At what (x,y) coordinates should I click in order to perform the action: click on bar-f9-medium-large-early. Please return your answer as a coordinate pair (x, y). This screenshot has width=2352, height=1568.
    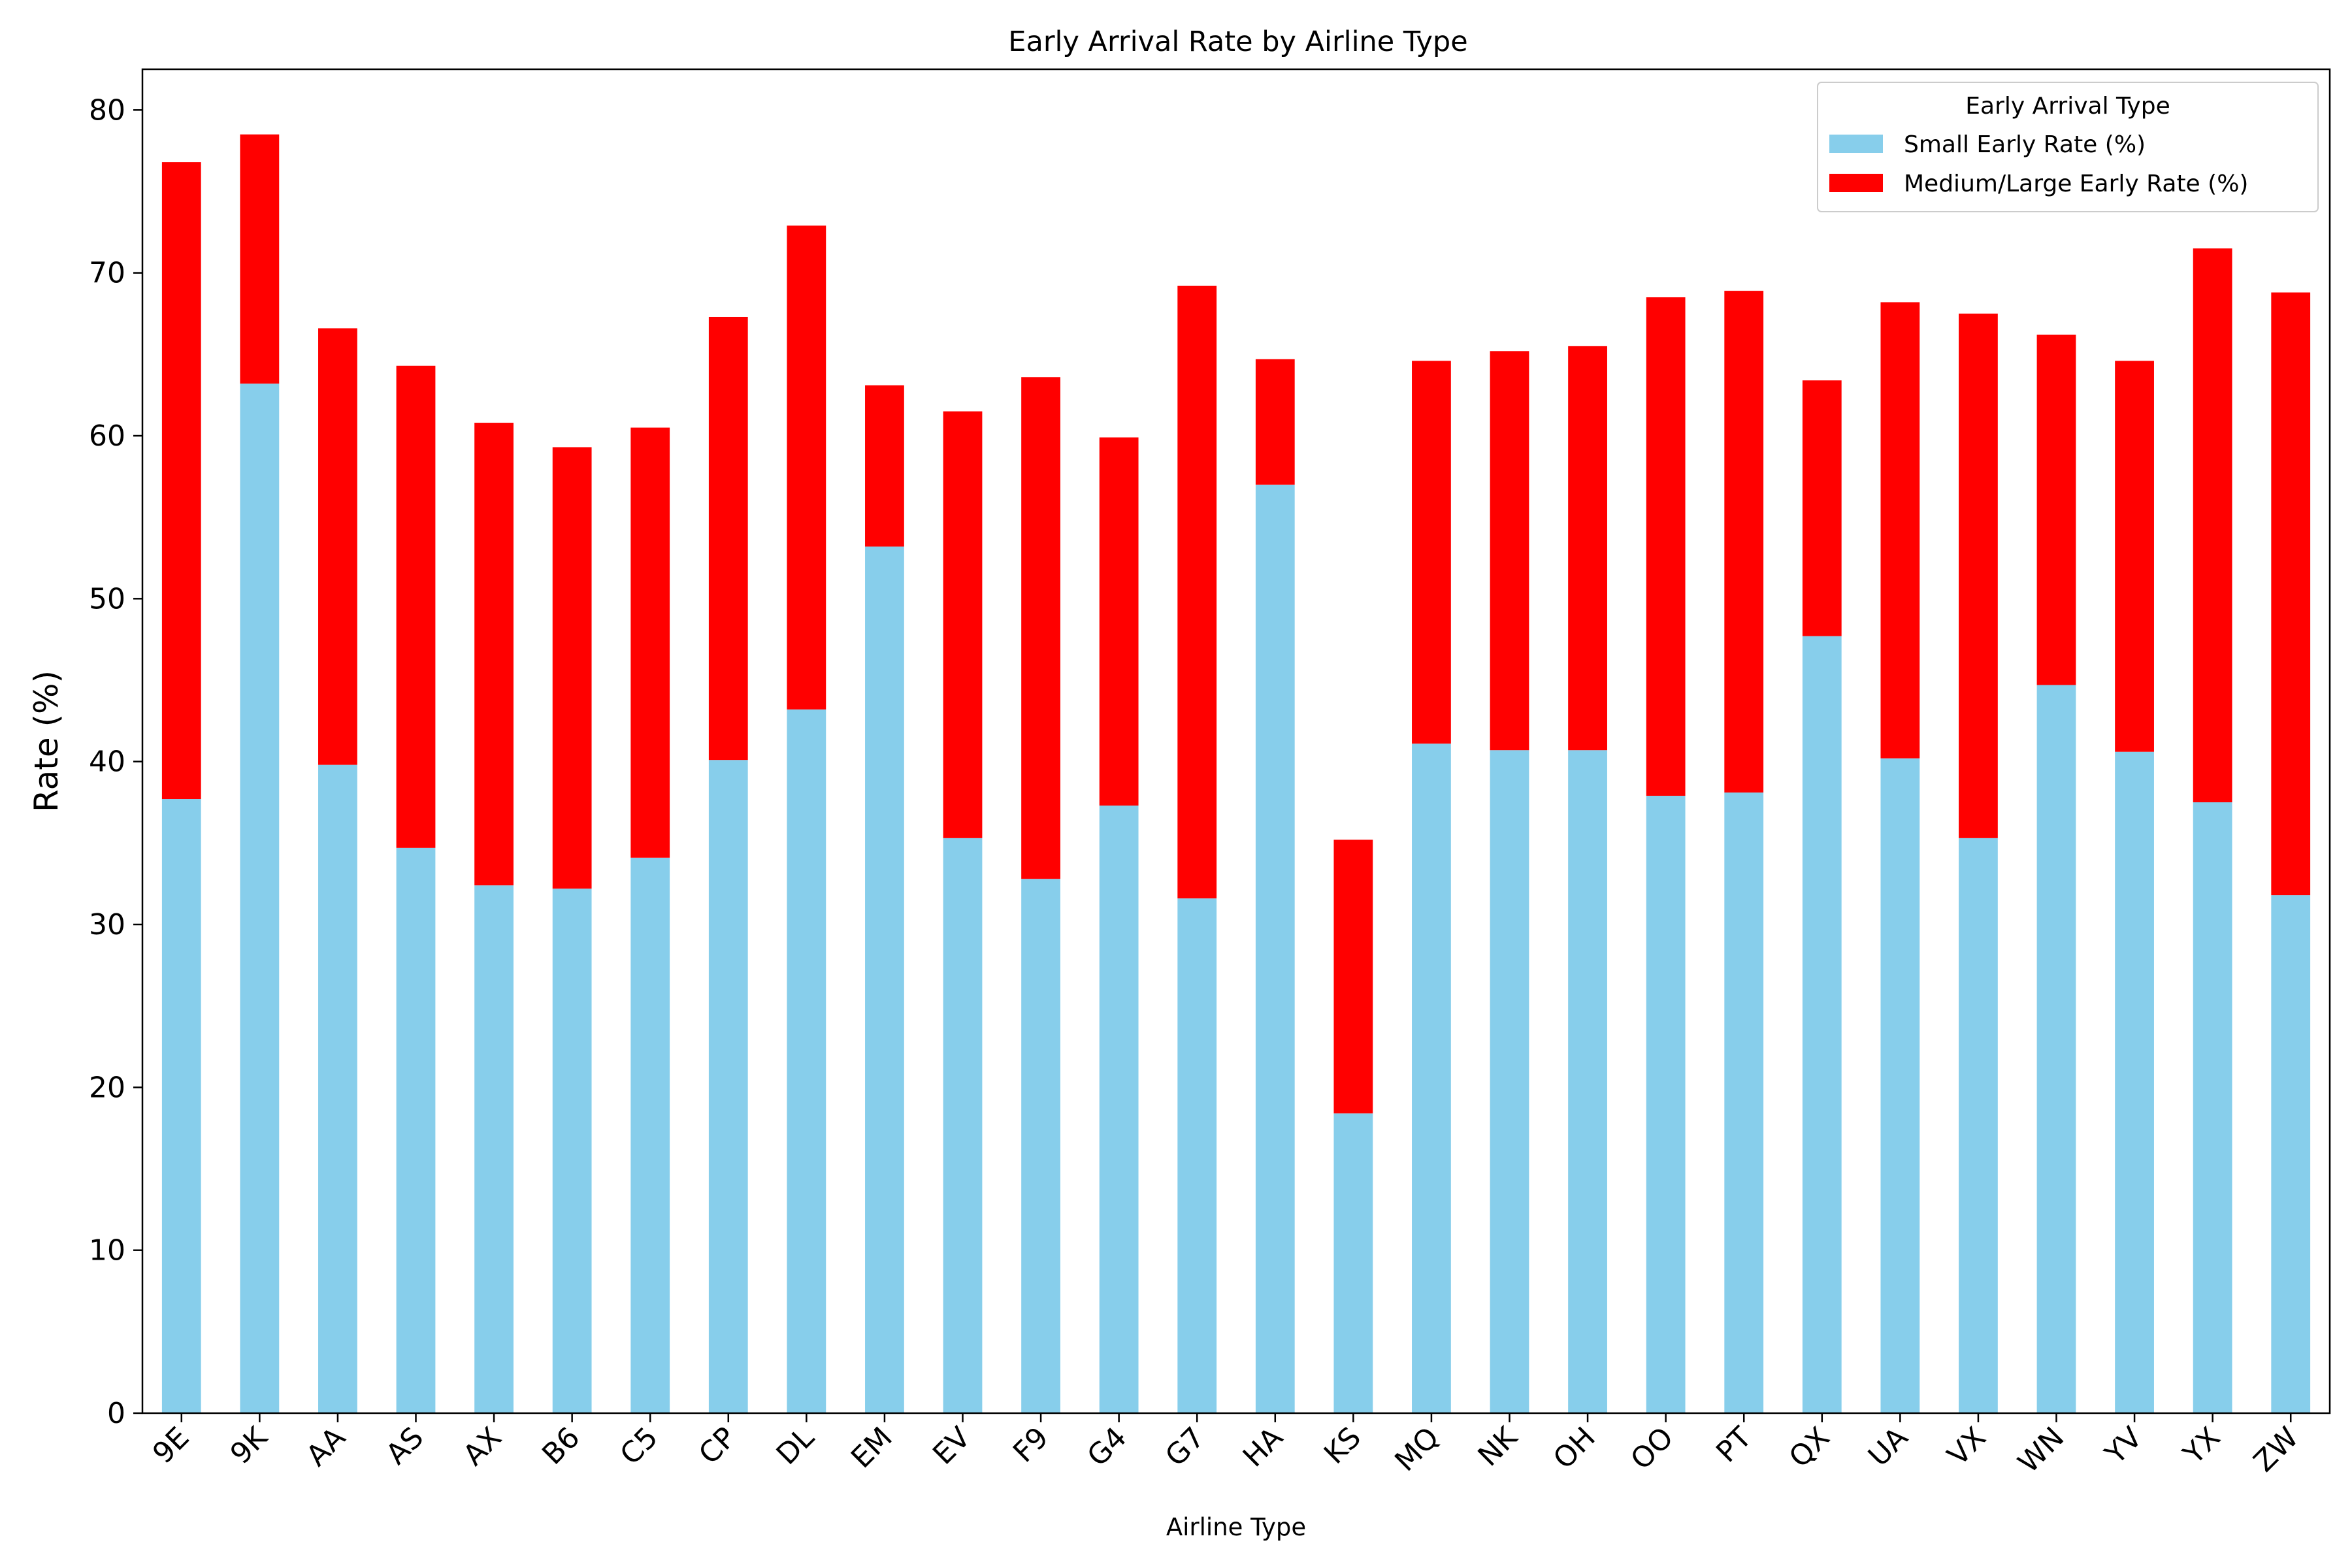
    Looking at the image, I should click on (1040, 628).